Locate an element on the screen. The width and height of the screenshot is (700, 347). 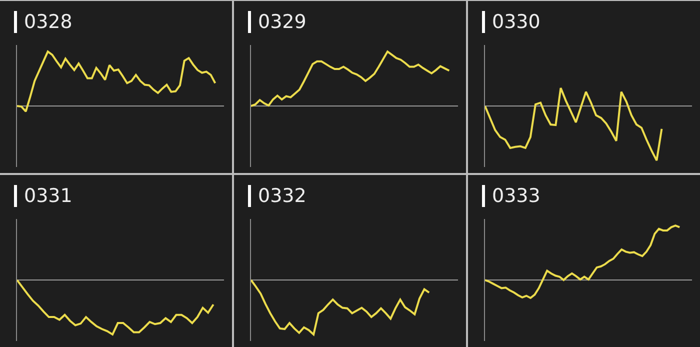
chart-title: 0331 is located at coordinates (48, 196).